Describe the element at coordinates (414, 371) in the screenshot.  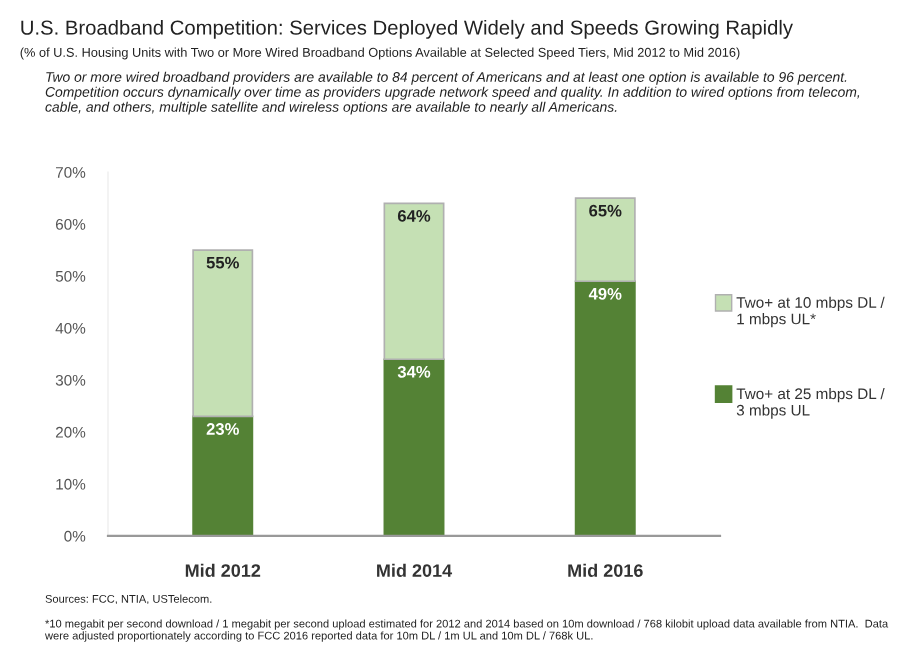
I see `data-label: 34%` at that location.